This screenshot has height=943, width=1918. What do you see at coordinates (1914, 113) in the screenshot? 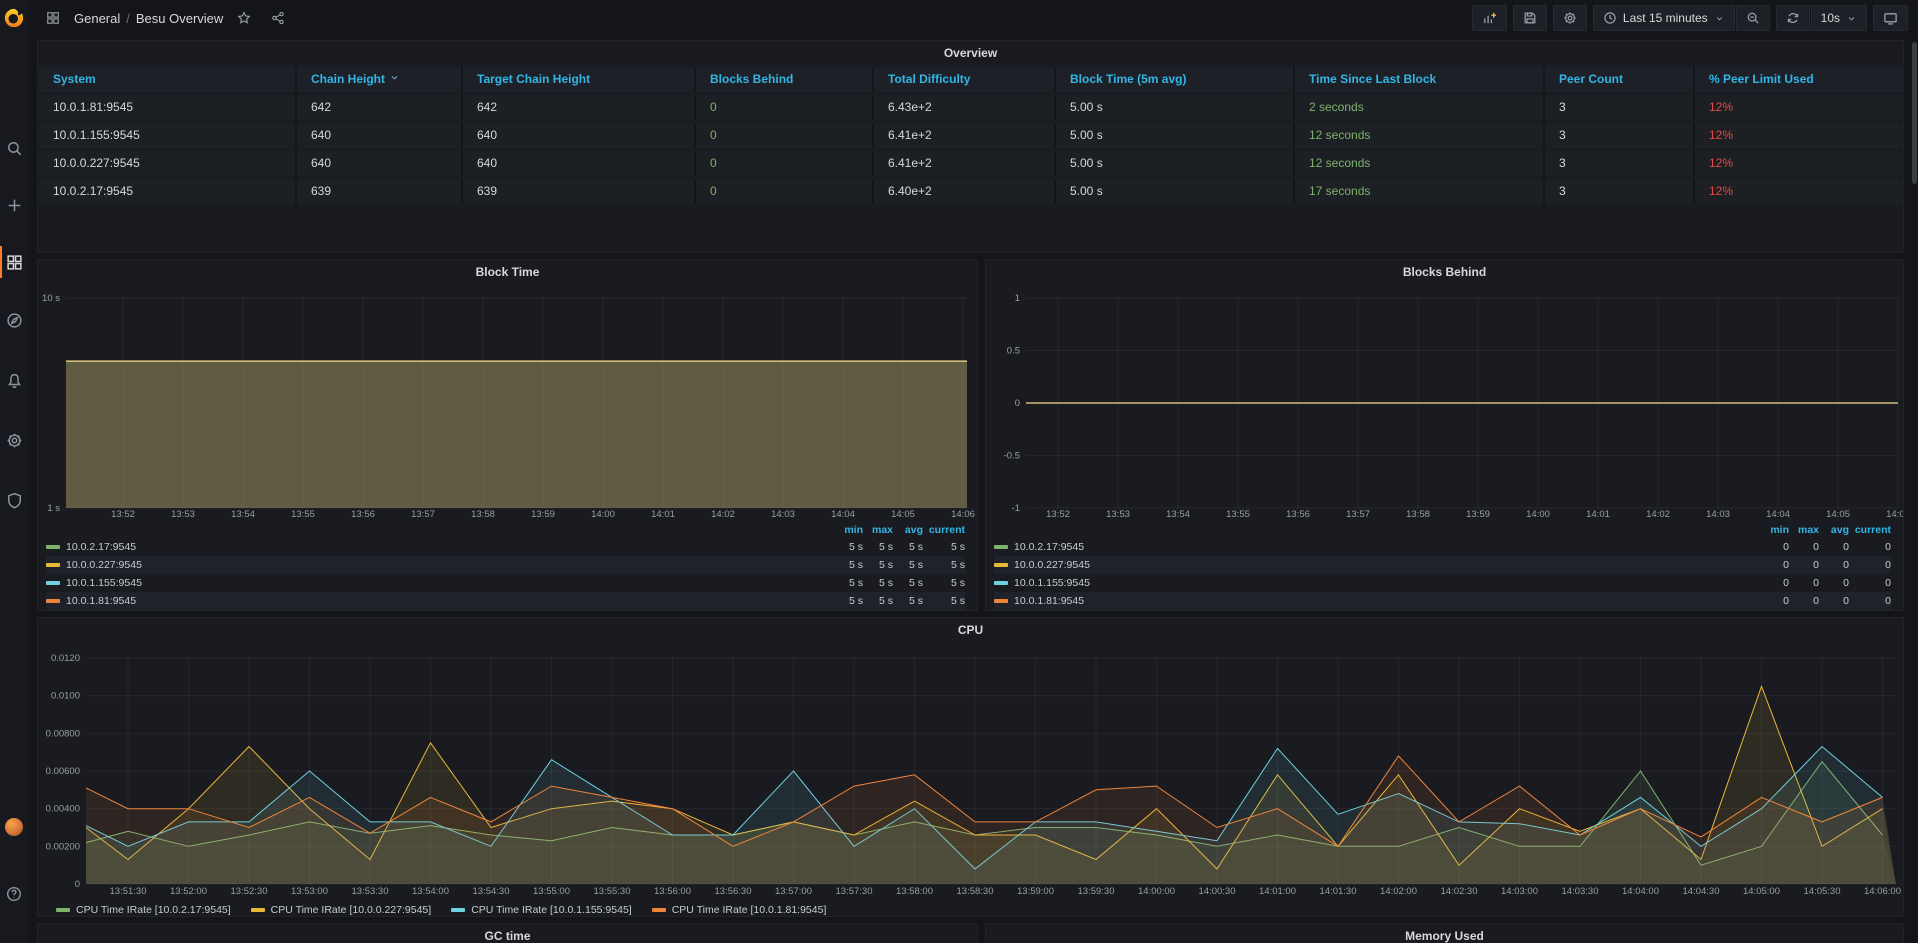
I see `scrollbar-thumb` at bounding box center [1914, 113].